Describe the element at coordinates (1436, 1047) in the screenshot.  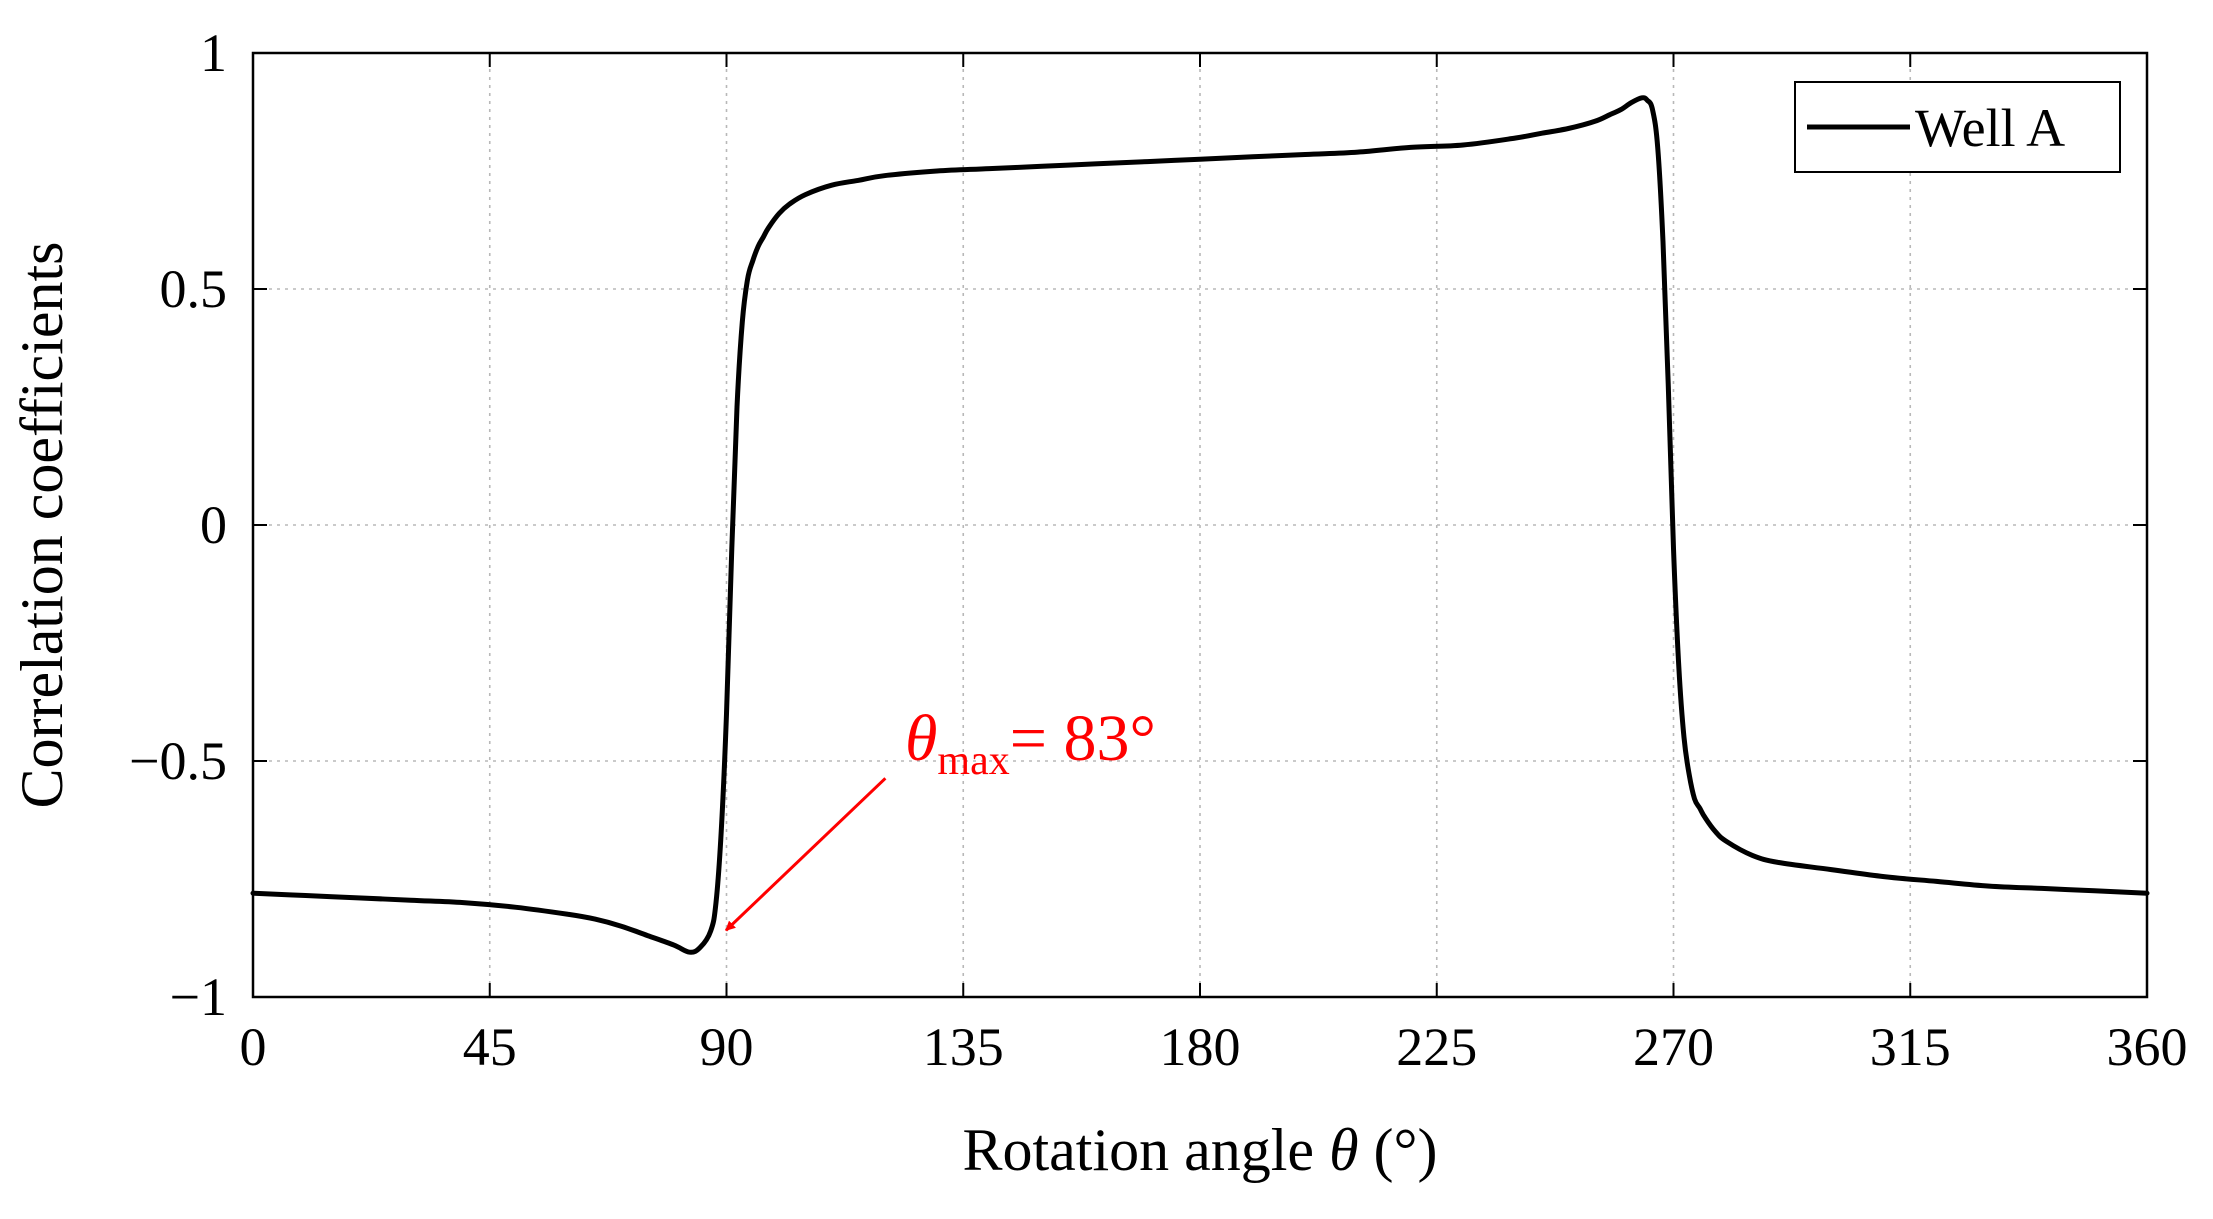
I see `x-tick-label: 225` at that location.